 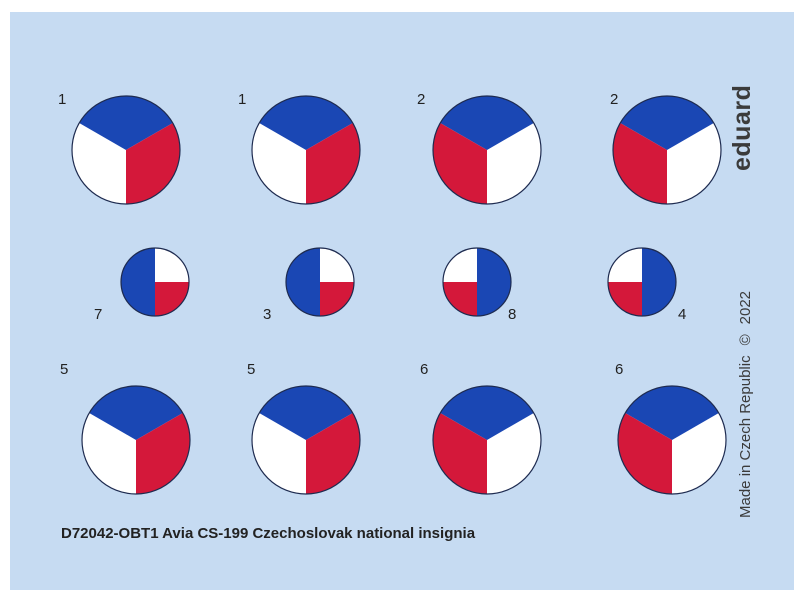 I want to click on brand-logo: eduard, so click(x=742, y=127).